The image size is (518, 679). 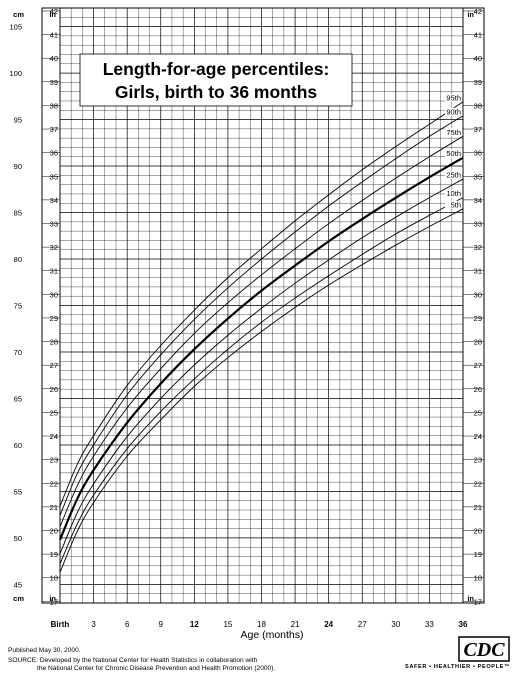 I want to click on curve-label-50th: 50th, so click(x=453, y=153).